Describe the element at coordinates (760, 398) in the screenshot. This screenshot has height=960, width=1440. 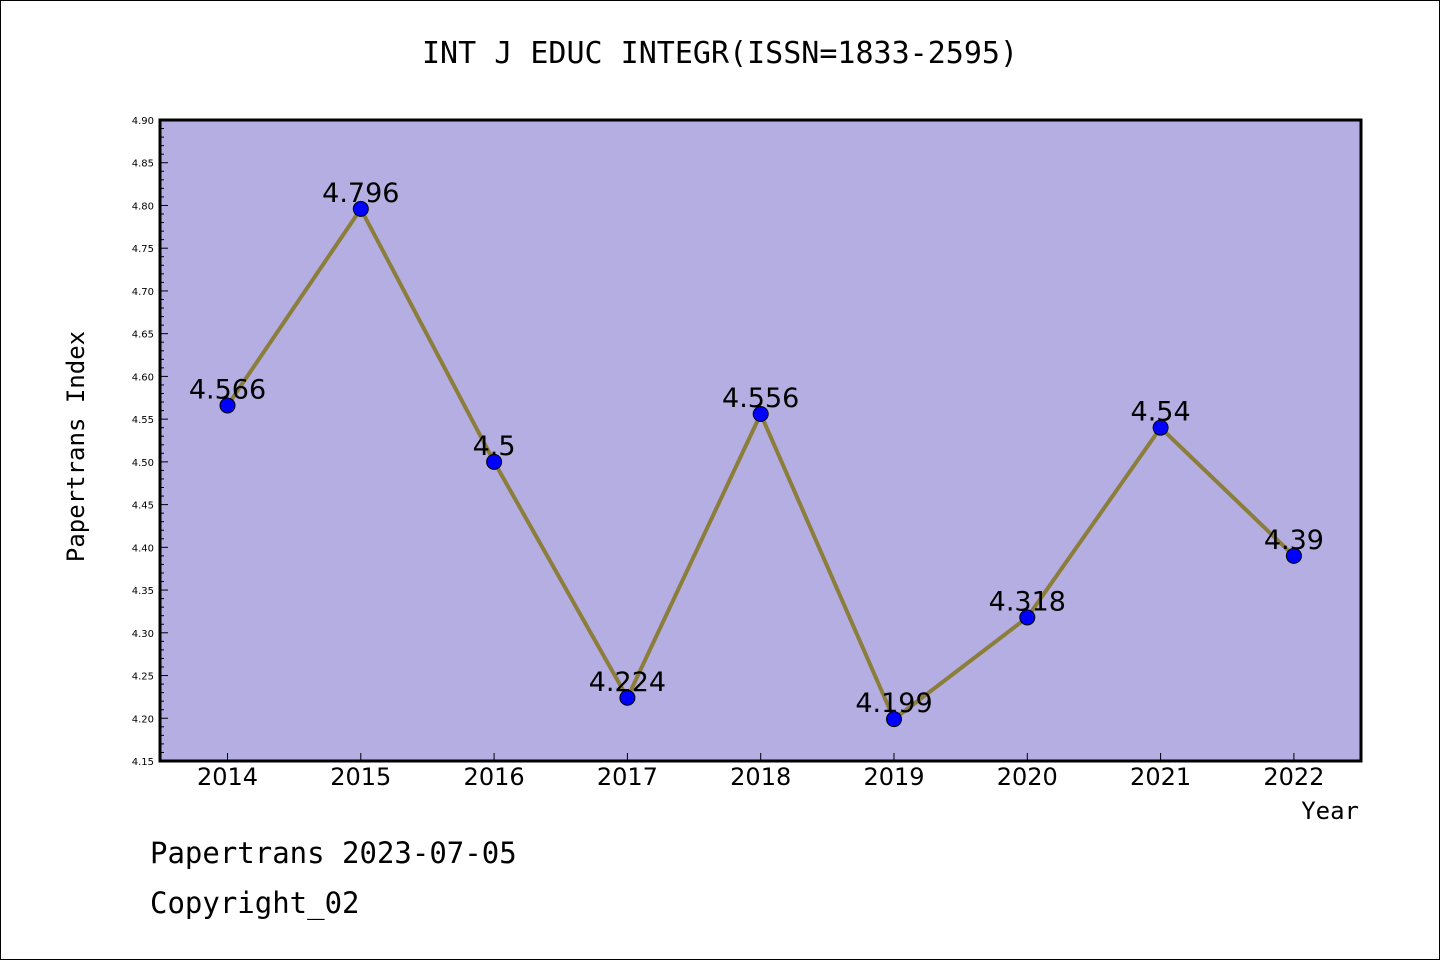
I see `data-label: 4.556` at that location.